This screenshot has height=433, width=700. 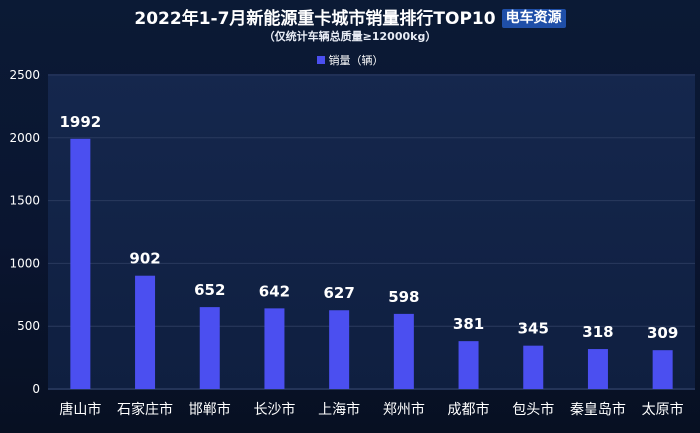 What do you see at coordinates (403, 297) in the screenshot?
I see `data-label: 598` at bounding box center [403, 297].